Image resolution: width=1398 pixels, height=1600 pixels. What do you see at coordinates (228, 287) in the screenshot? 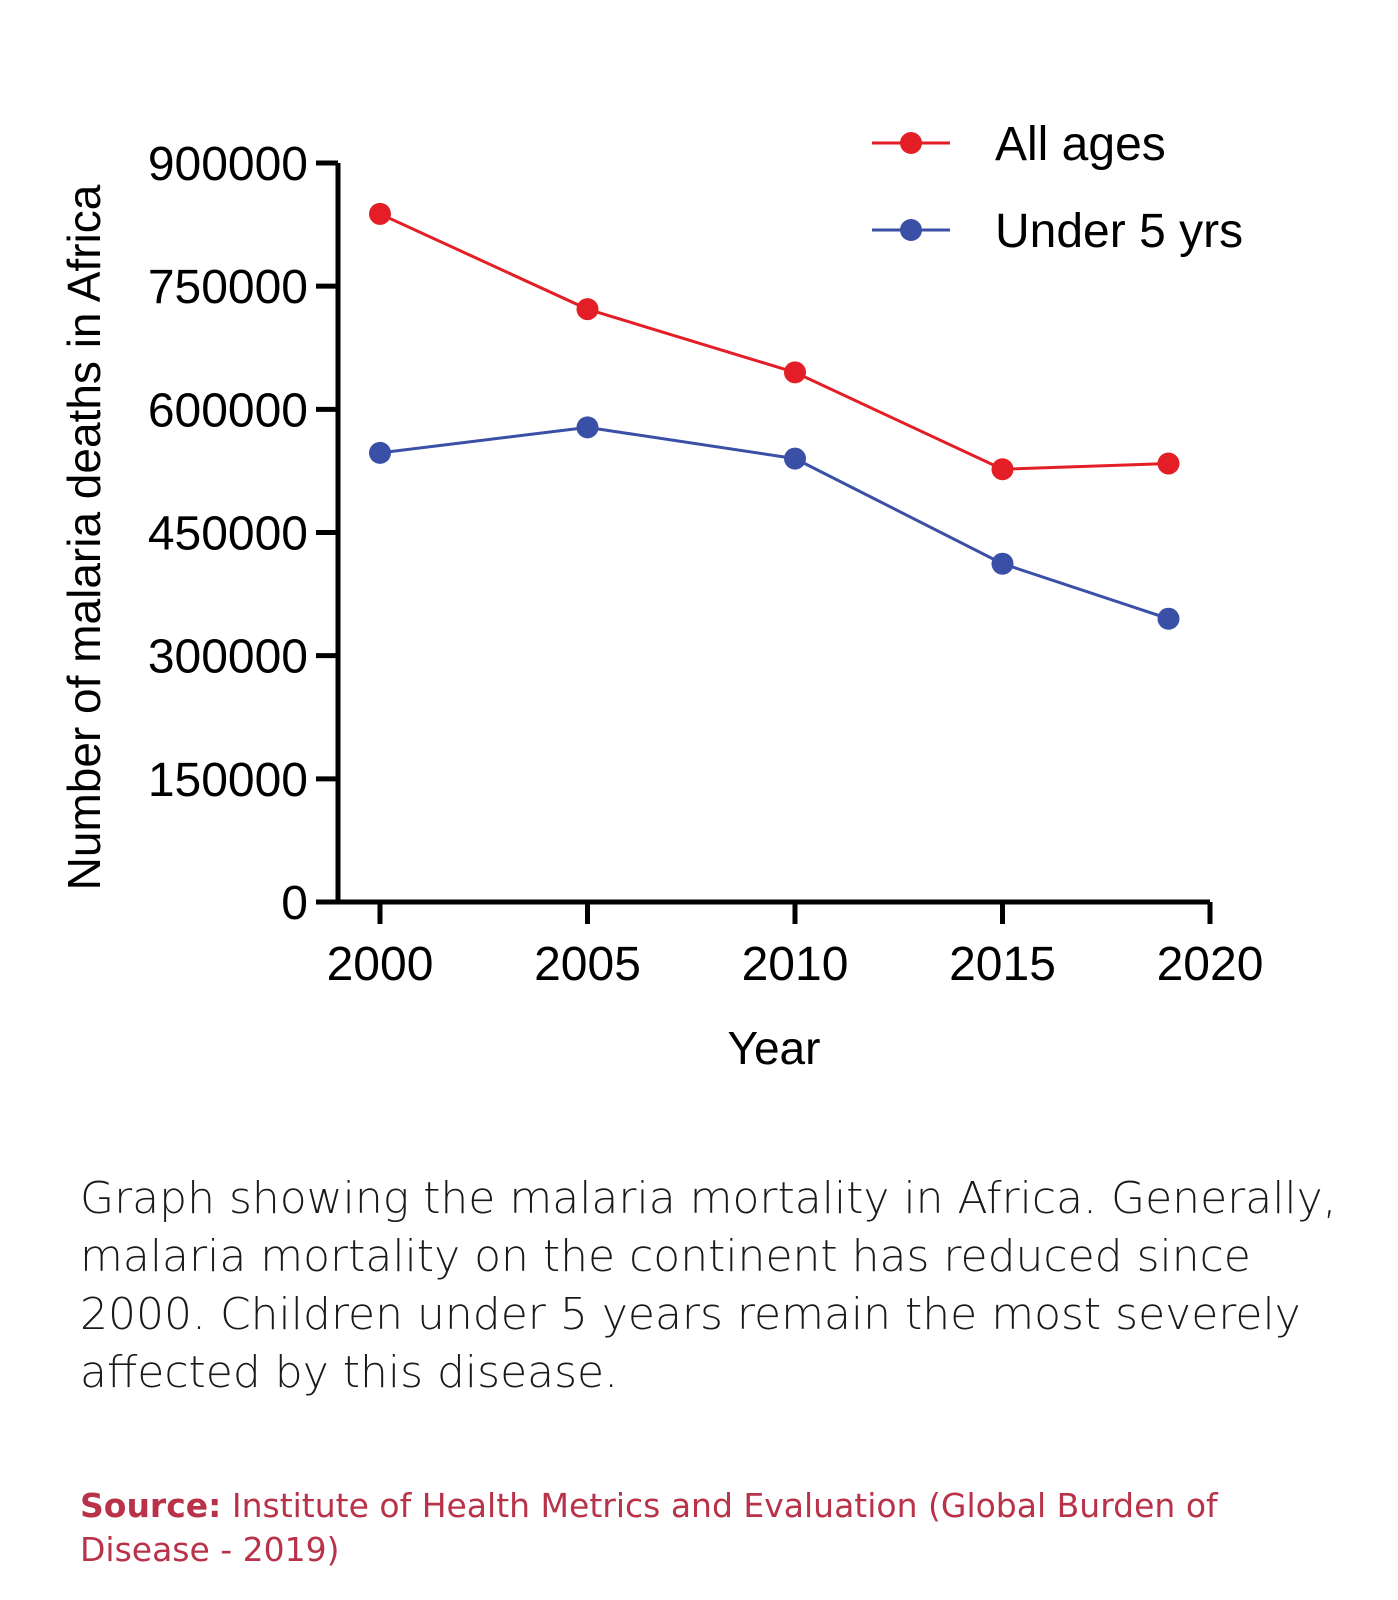
I see `y-tick-label: 750000` at bounding box center [228, 287].